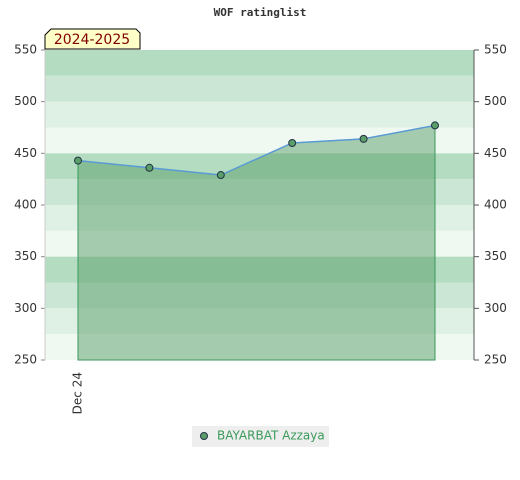  I want to click on y-tick-label: 400, so click(25, 205).